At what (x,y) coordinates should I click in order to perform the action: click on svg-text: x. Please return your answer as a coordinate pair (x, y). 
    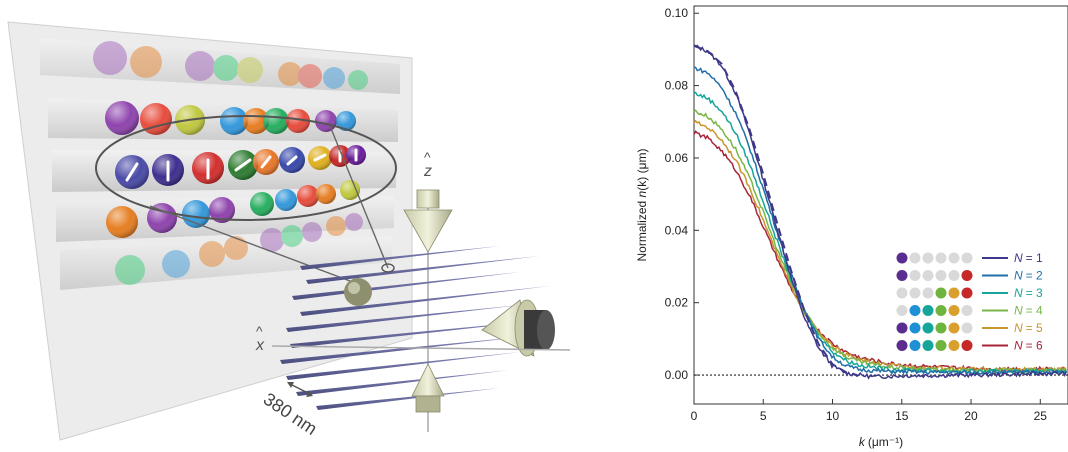
    Looking at the image, I should click on (260, 345).